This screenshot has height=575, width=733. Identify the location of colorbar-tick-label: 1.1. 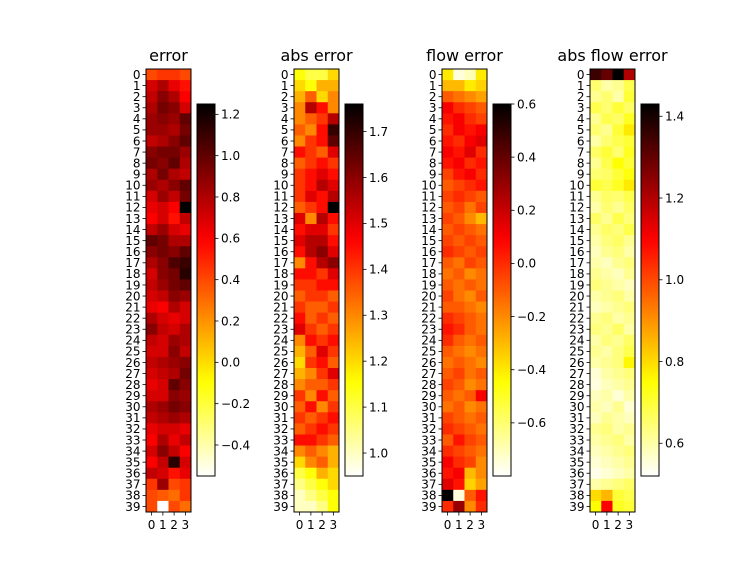
(378, 407).